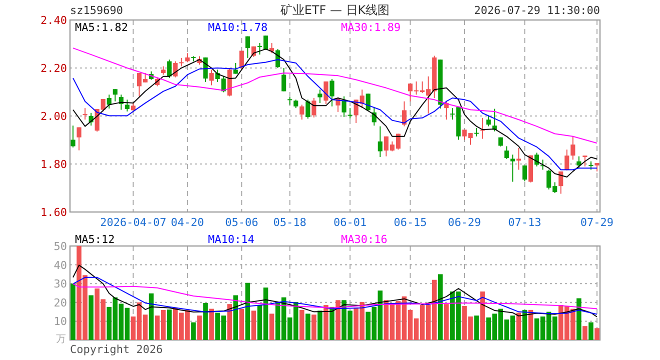 The image size is (660, 360). Describe the element at coordinates (231, 239) in the screenshot. I see `text: MA10:14` at that location.